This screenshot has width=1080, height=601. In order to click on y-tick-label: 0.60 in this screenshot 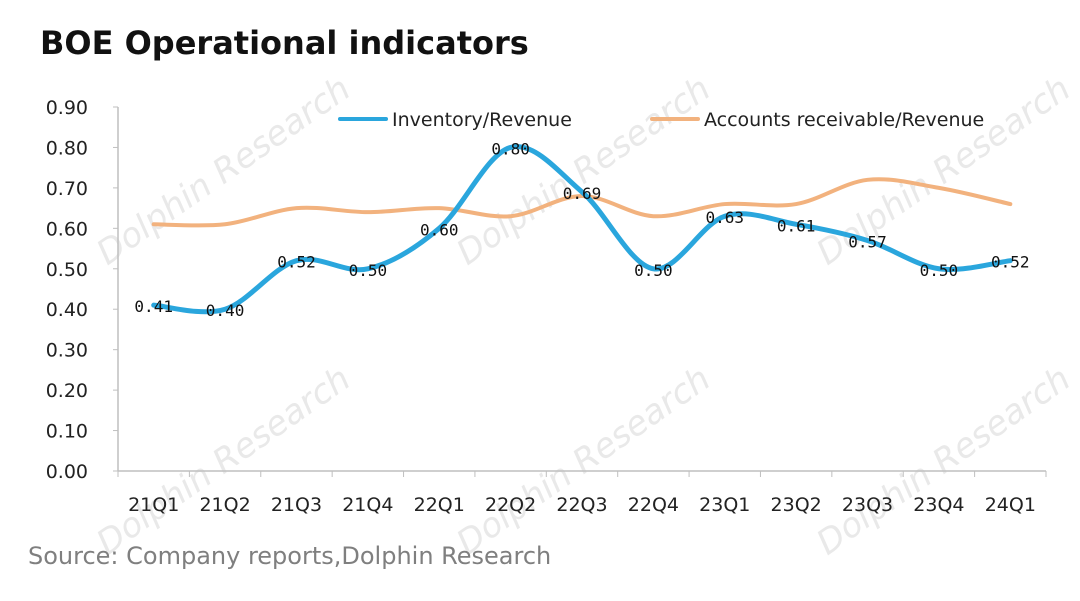, I will do `click(67, 229)`.